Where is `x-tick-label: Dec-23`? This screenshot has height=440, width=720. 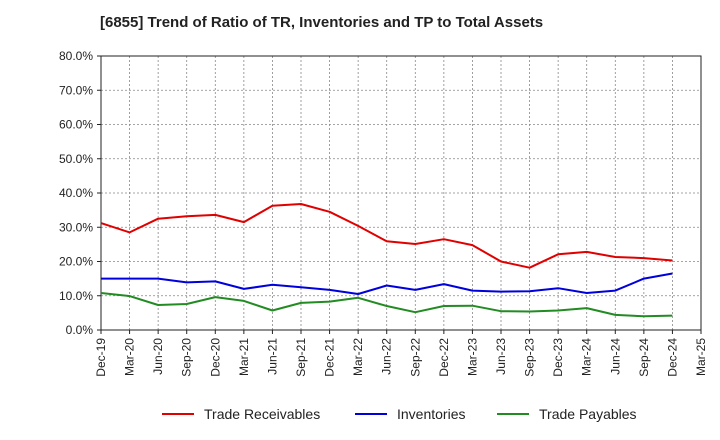 x-tick-label: Dec-23 is located at coordinates (558, 357).